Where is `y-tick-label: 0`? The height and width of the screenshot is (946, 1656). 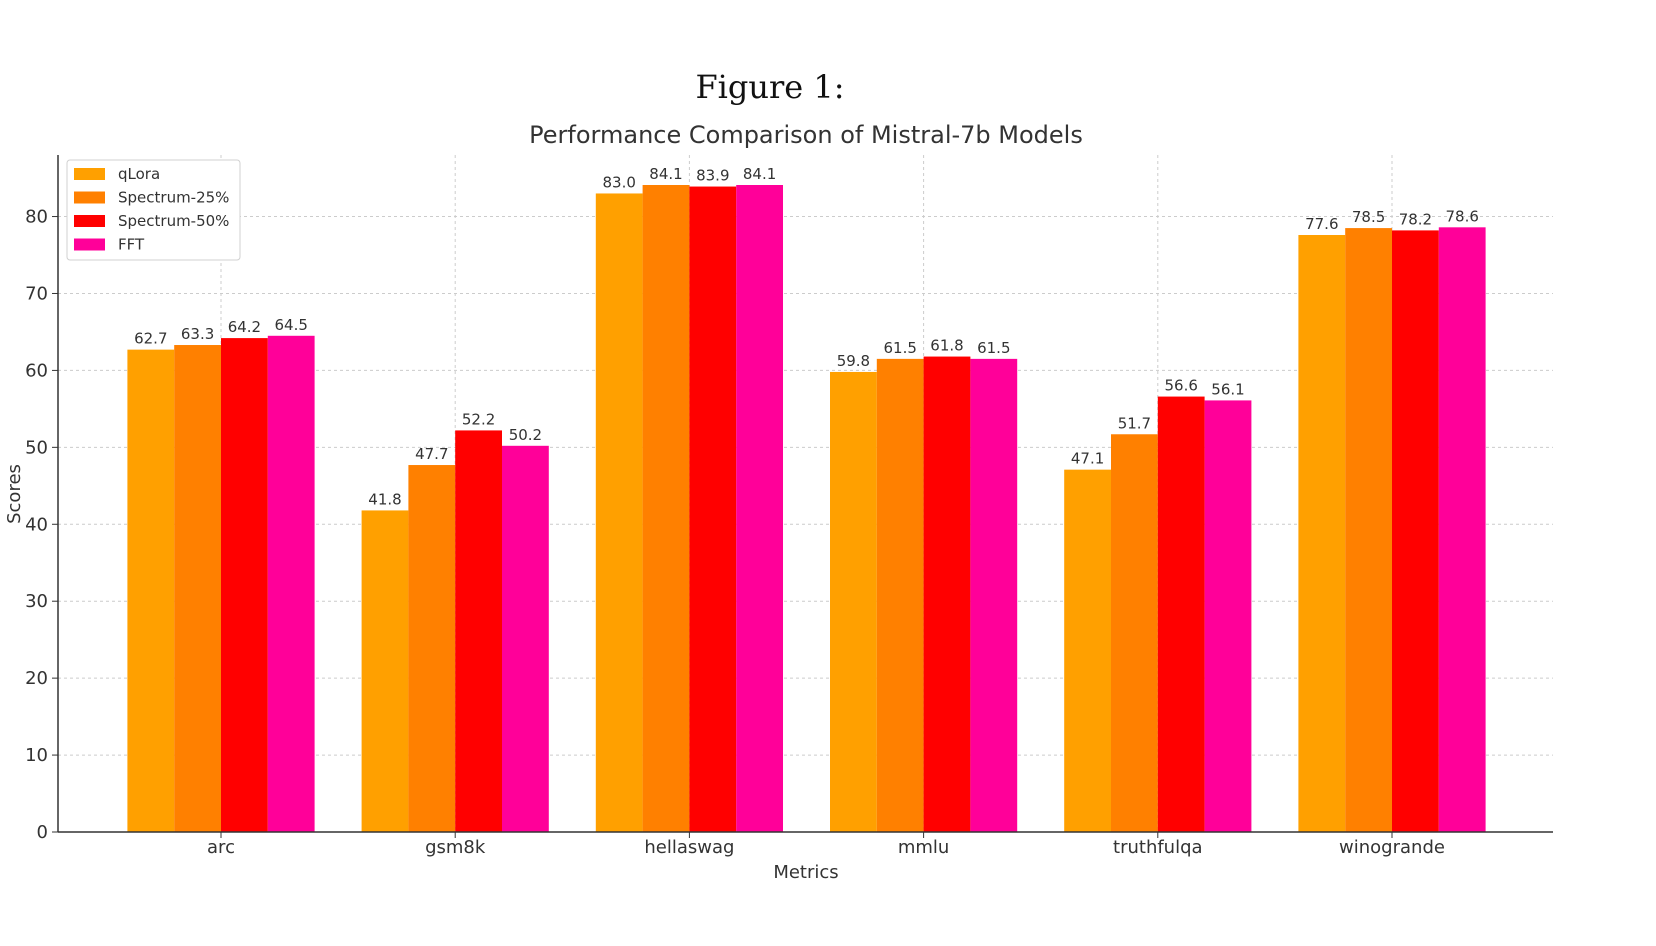 y-tick-label: 0 is located at coordinates (42, 832).